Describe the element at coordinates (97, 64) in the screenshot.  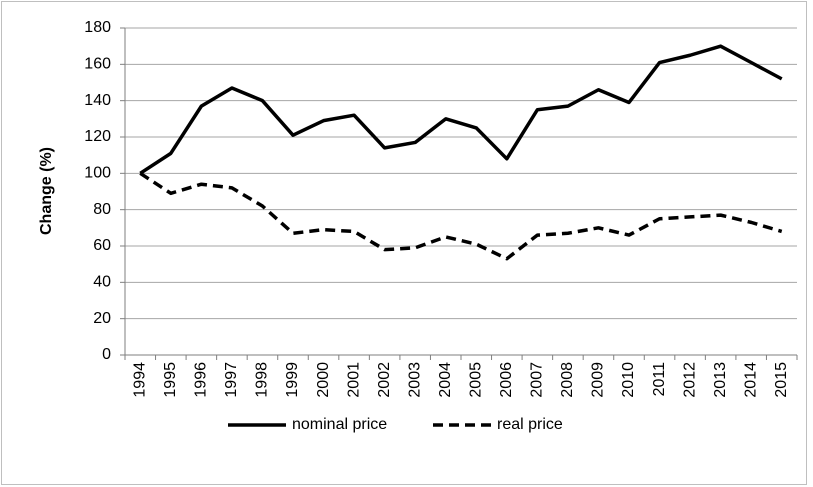
I see `y-tick-label: 160` at that location.